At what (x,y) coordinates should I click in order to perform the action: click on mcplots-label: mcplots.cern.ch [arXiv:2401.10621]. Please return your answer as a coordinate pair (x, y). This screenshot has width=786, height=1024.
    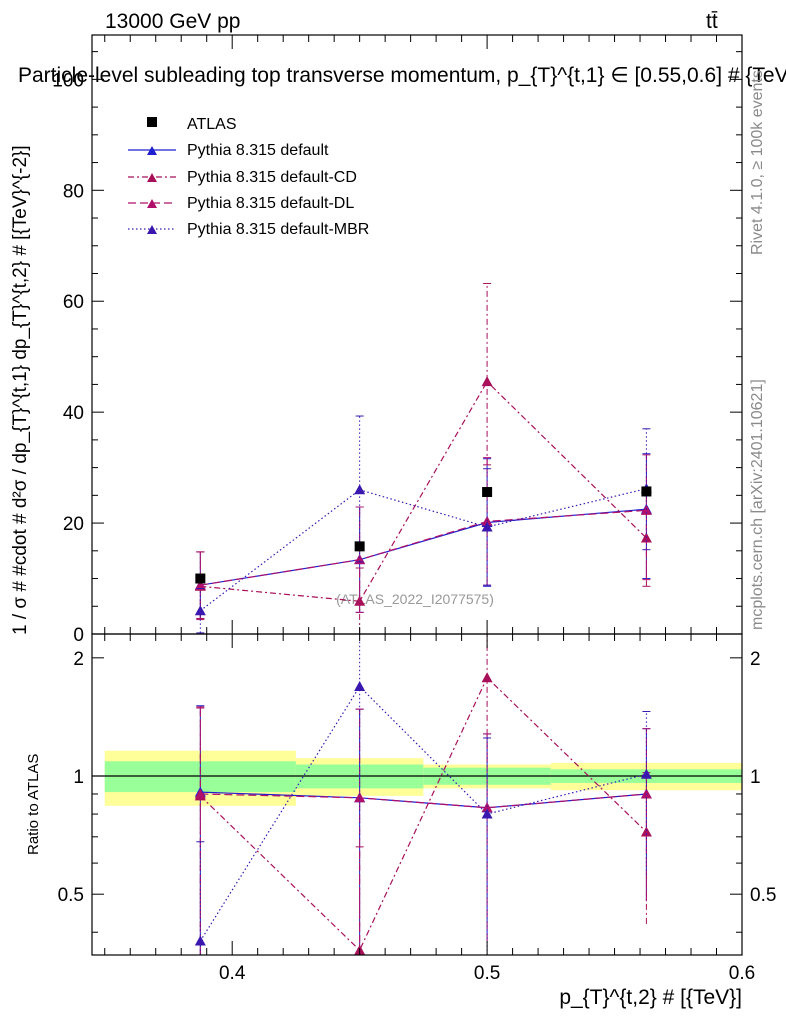
    Looking at the image, I should click on (757, 504).